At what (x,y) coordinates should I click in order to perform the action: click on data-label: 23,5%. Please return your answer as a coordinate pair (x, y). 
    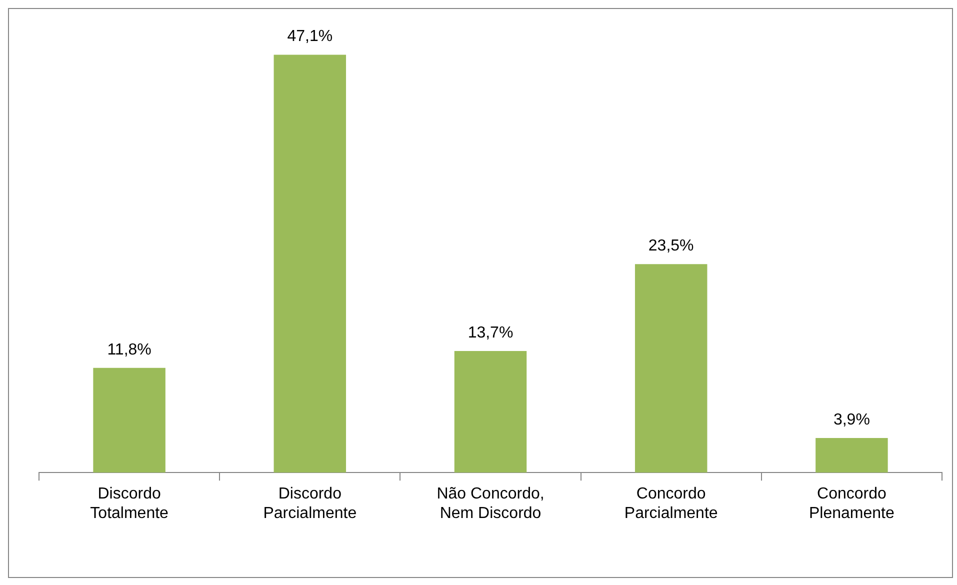
    Looking at the image, I should click on (671, 246).